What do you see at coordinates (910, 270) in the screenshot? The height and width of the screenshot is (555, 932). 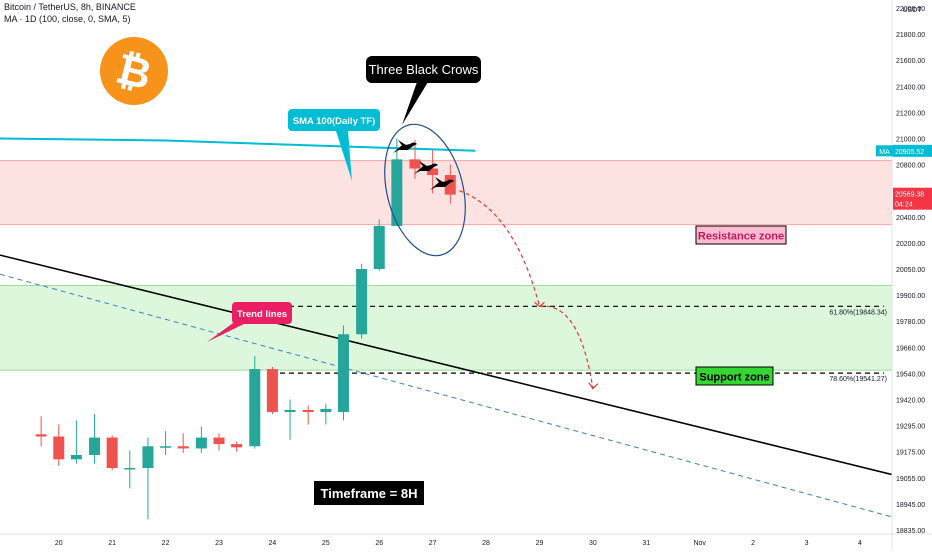 I see `price-tick-label: 20050.00` at bounding box center [910, 270].